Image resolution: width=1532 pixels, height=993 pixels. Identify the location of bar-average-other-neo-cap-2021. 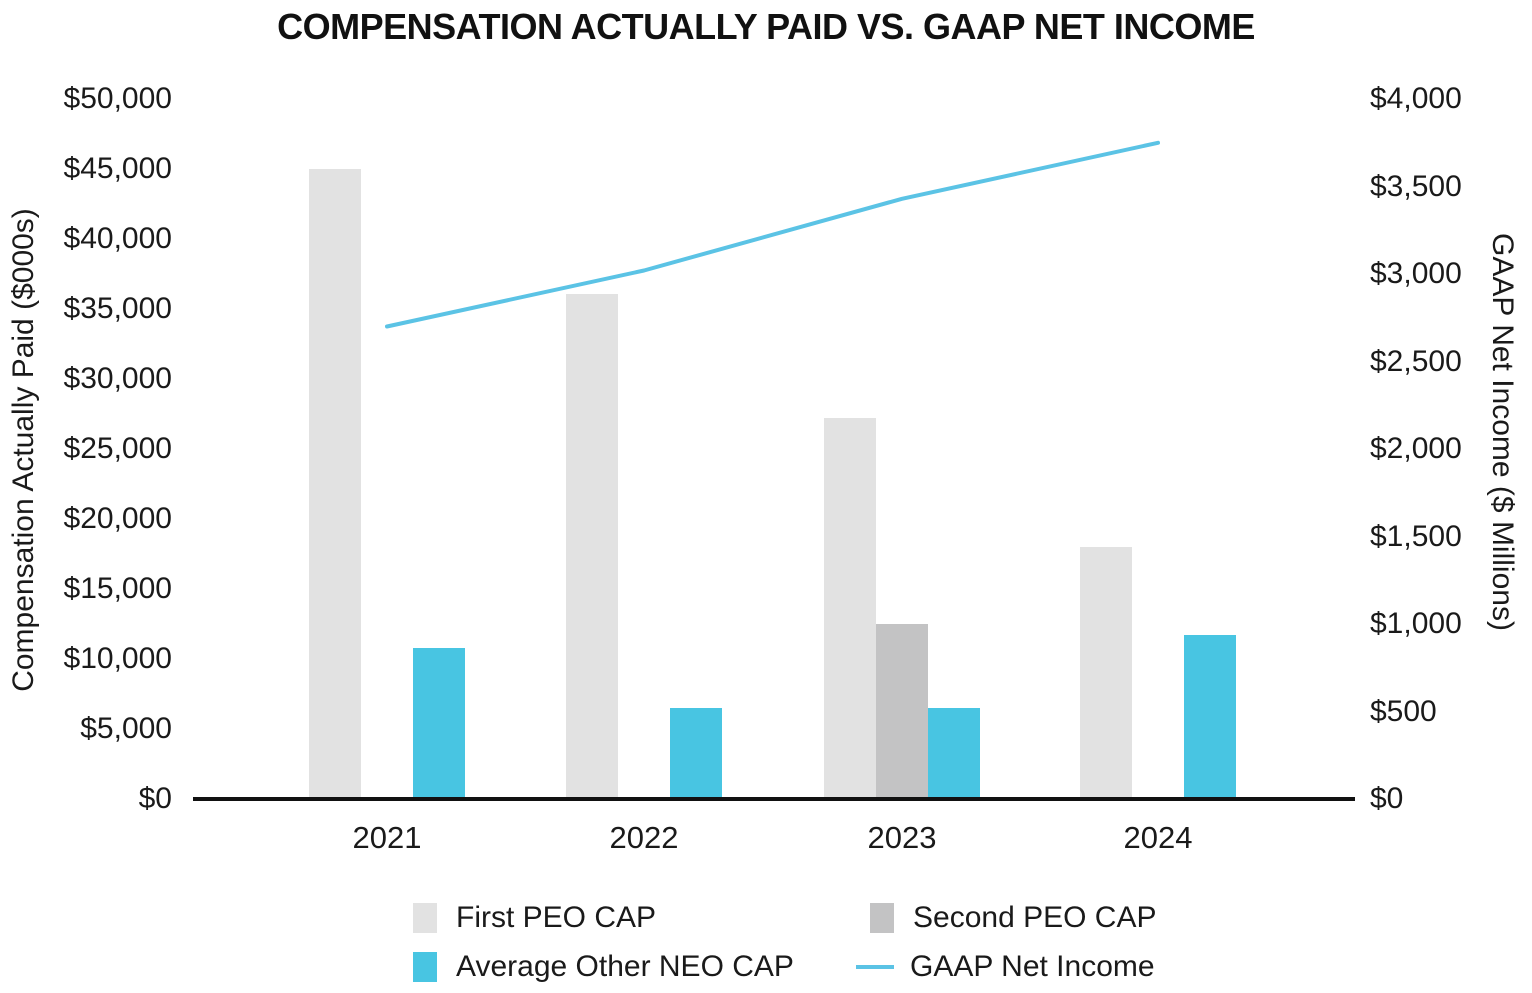
(439, 723).